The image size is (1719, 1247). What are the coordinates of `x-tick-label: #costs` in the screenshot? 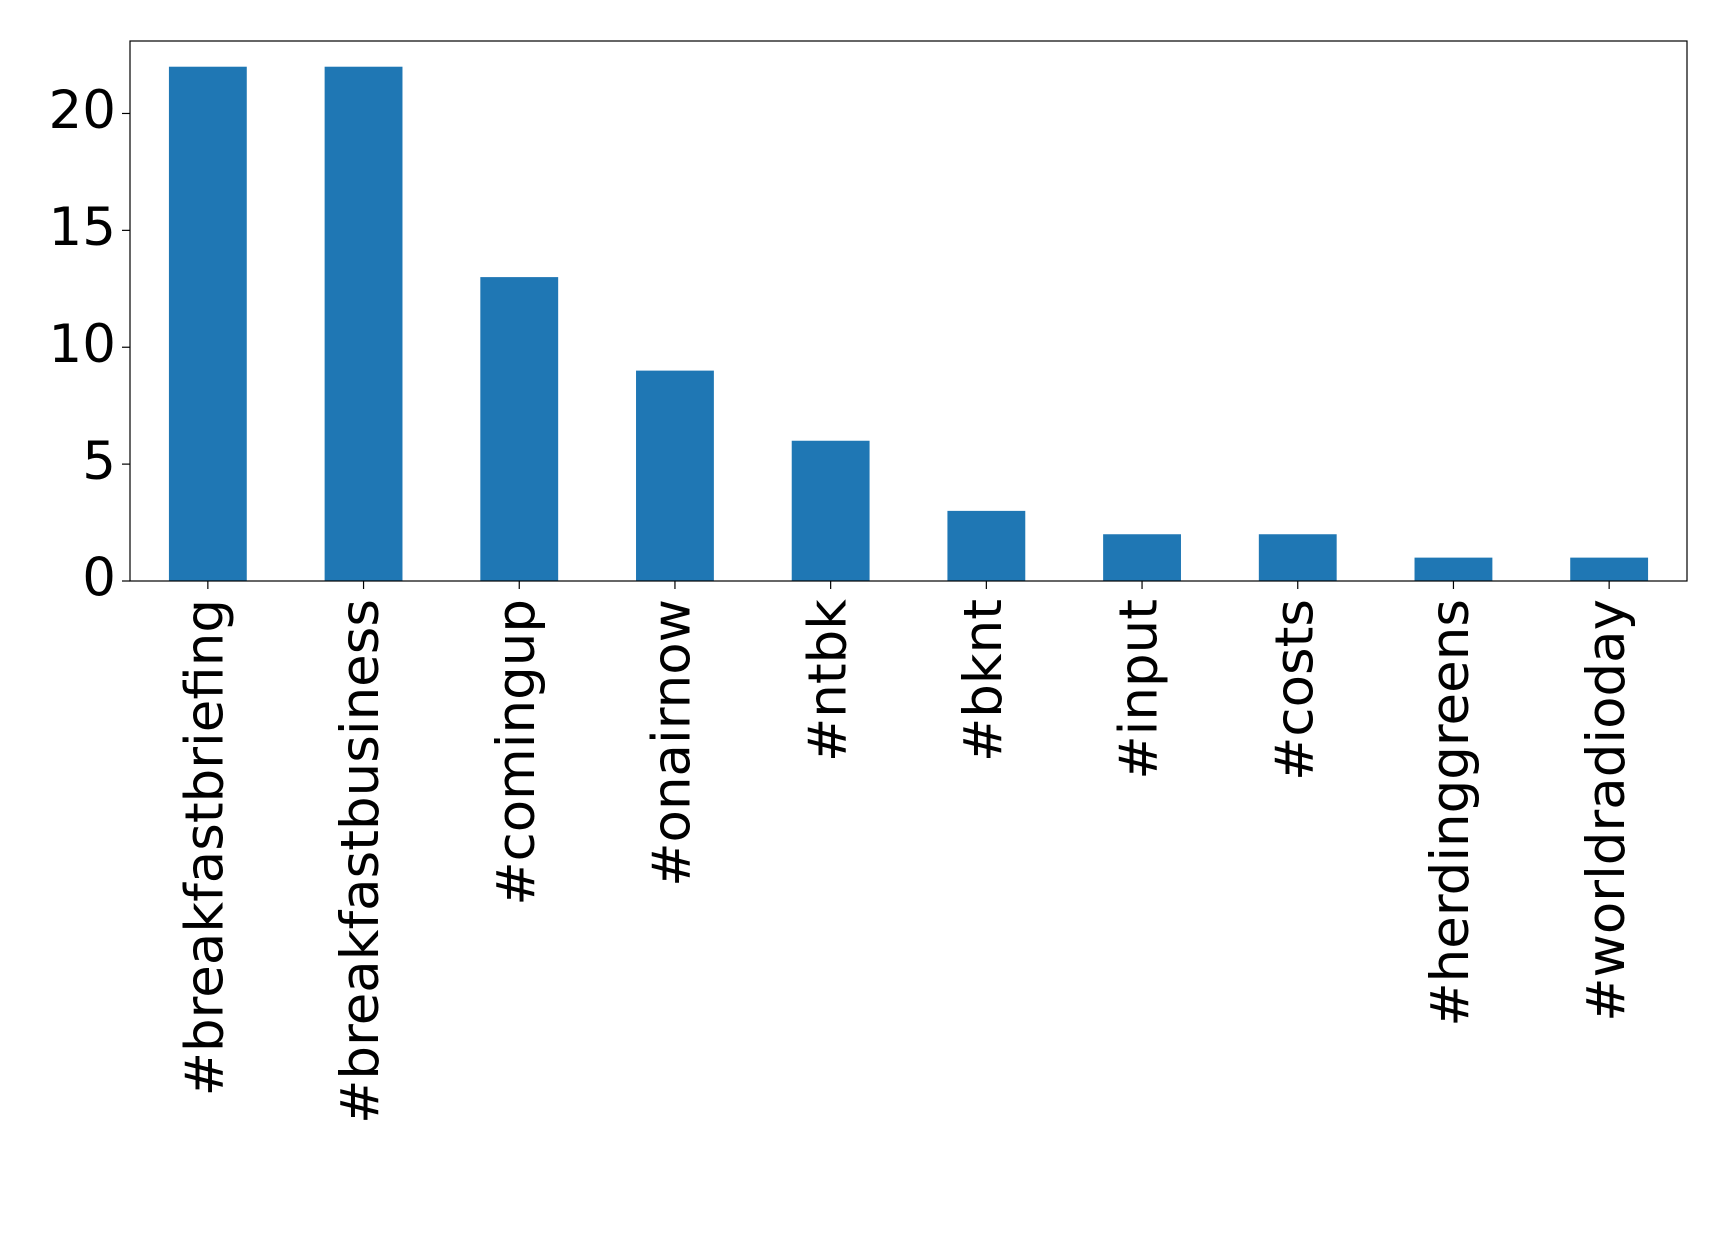 It's located at (1294, 690).